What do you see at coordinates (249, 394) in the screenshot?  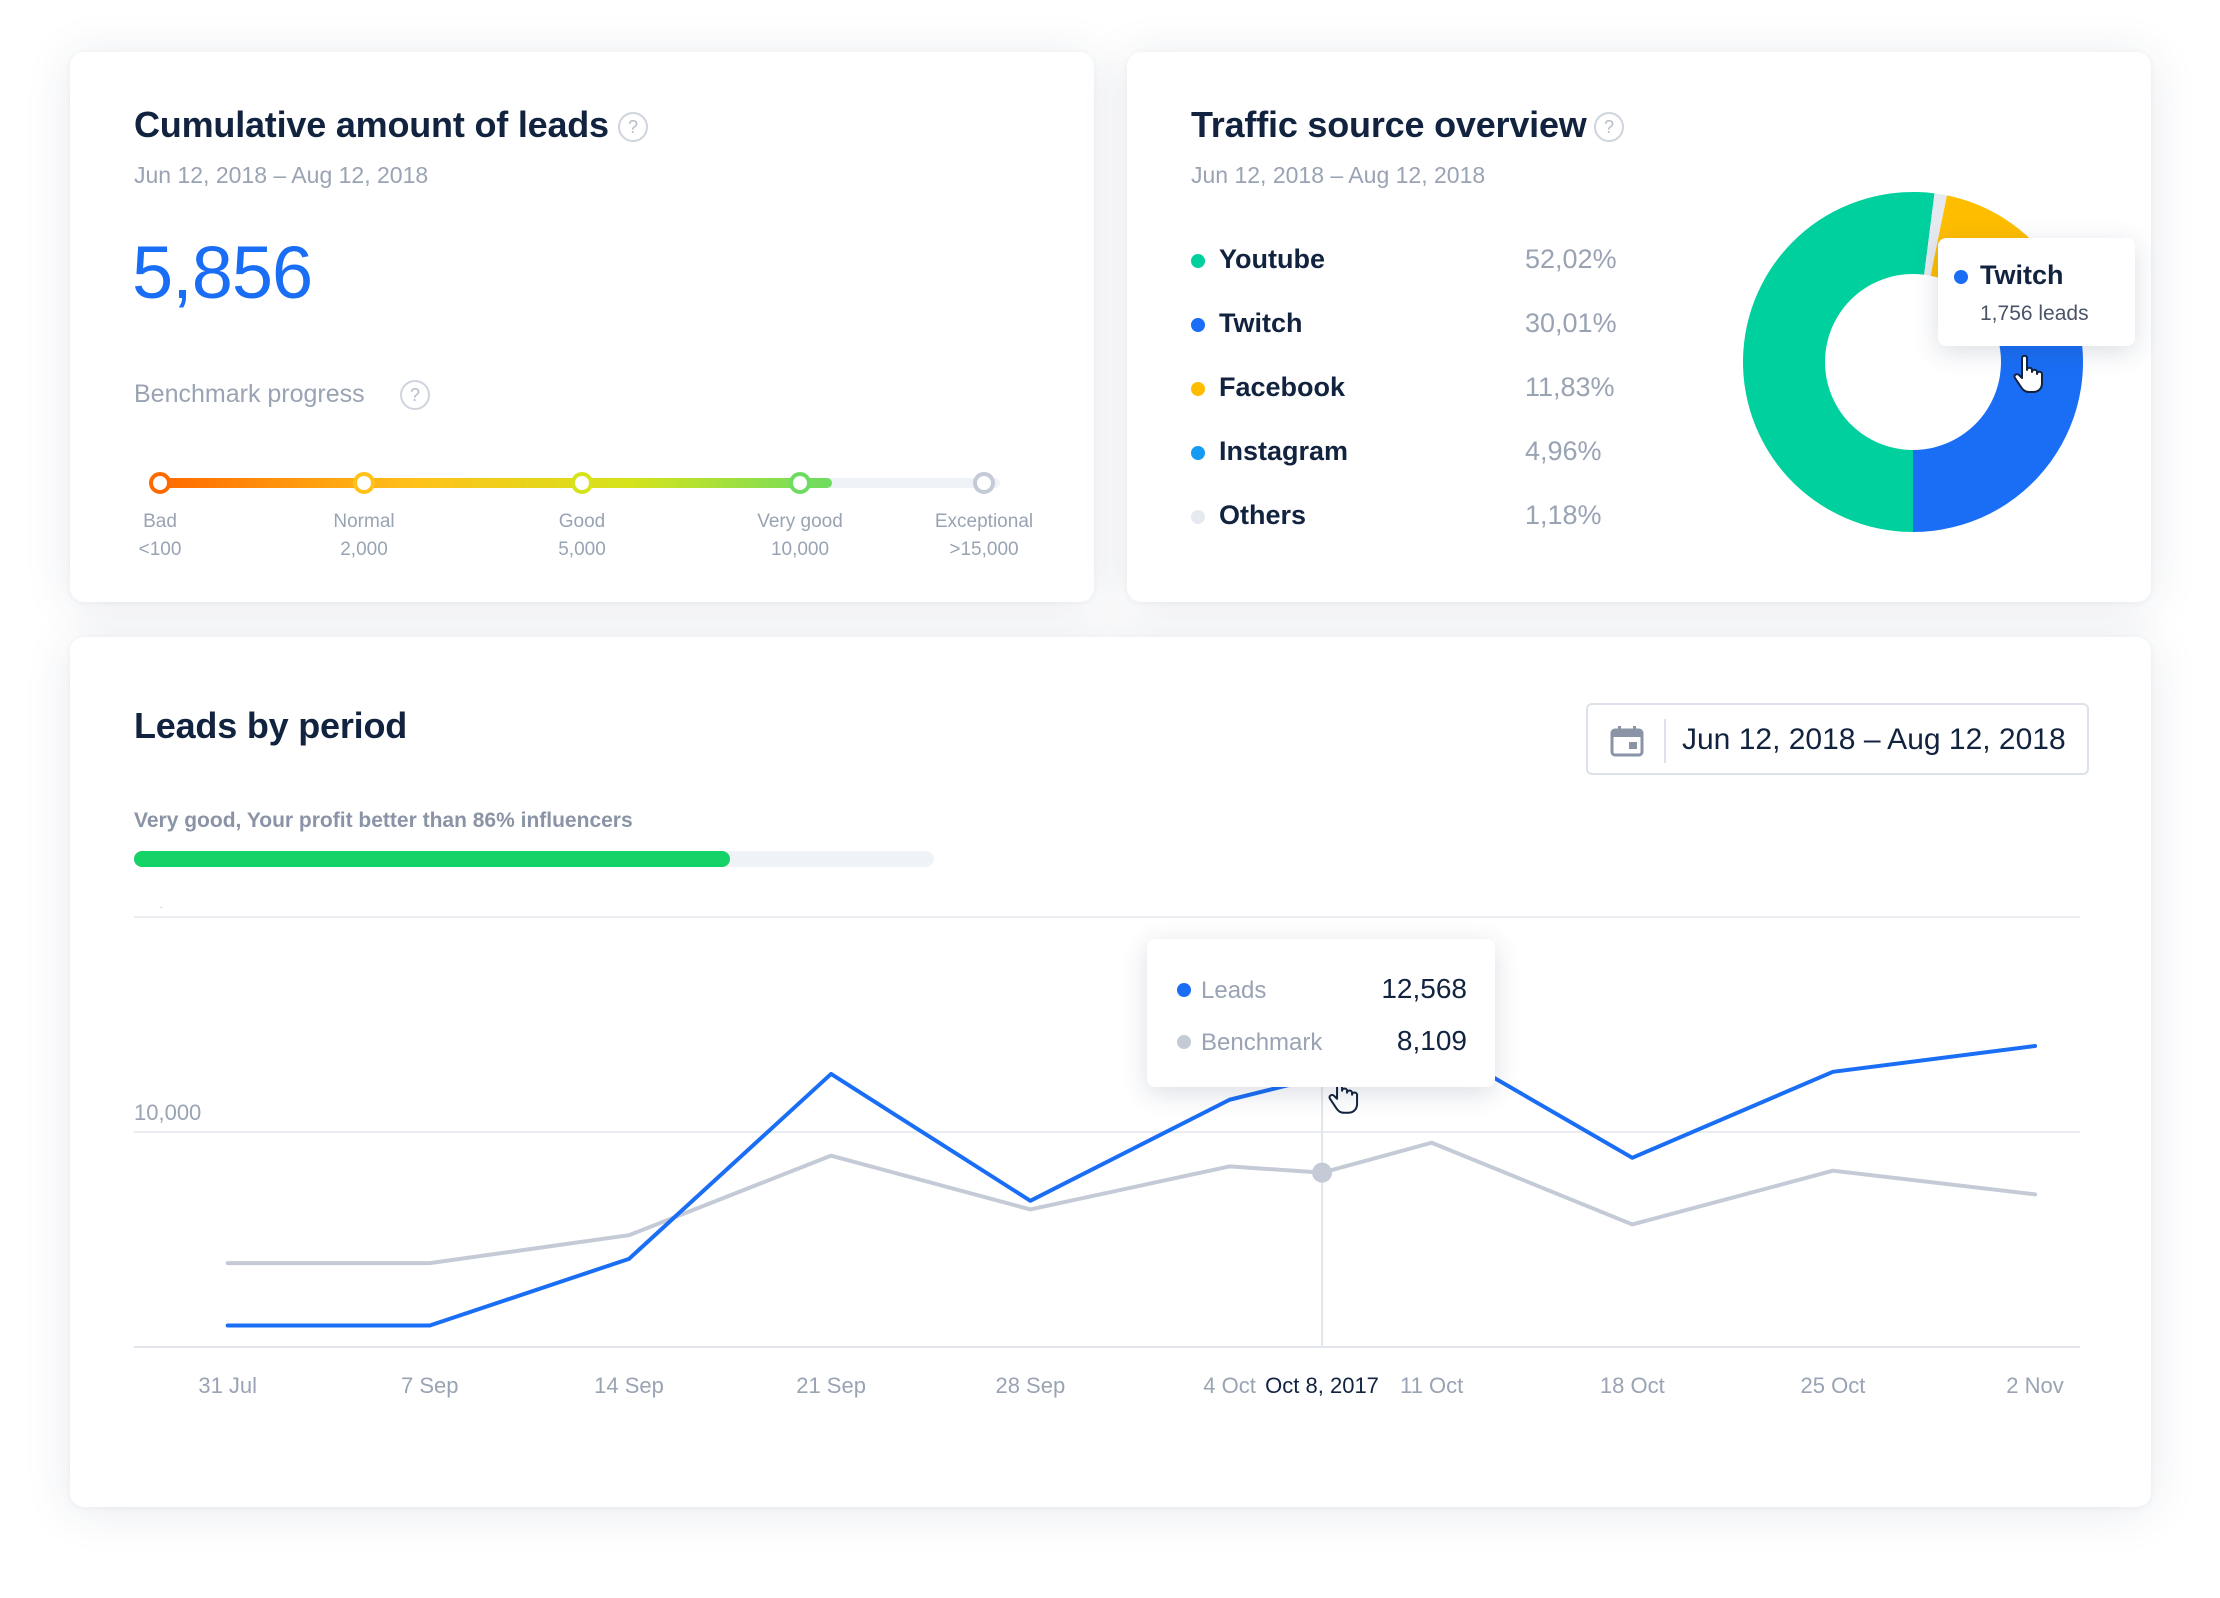 I see `benchmark-progress-label: Benchmark progress` at bounding box center [249, 394].